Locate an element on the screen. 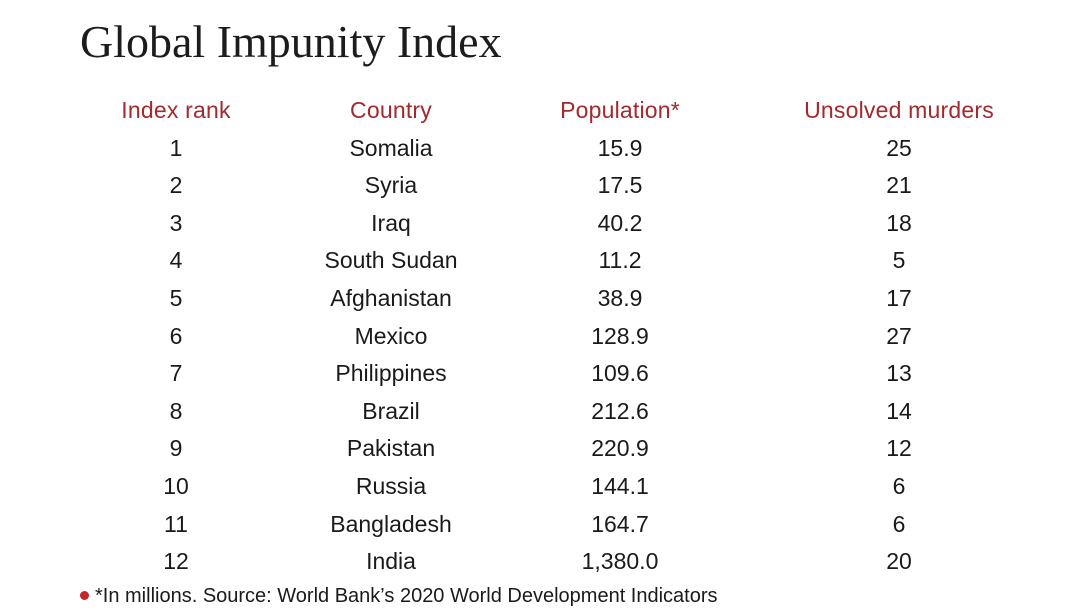  cell-population: 11.2 is located at coordinates (620, 260).